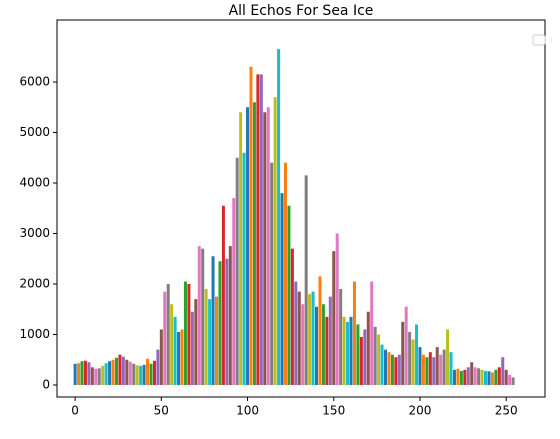  Describe the element at coordinates (247, 411) in the screenshot. I see `x-tick-label: 100` at that location.